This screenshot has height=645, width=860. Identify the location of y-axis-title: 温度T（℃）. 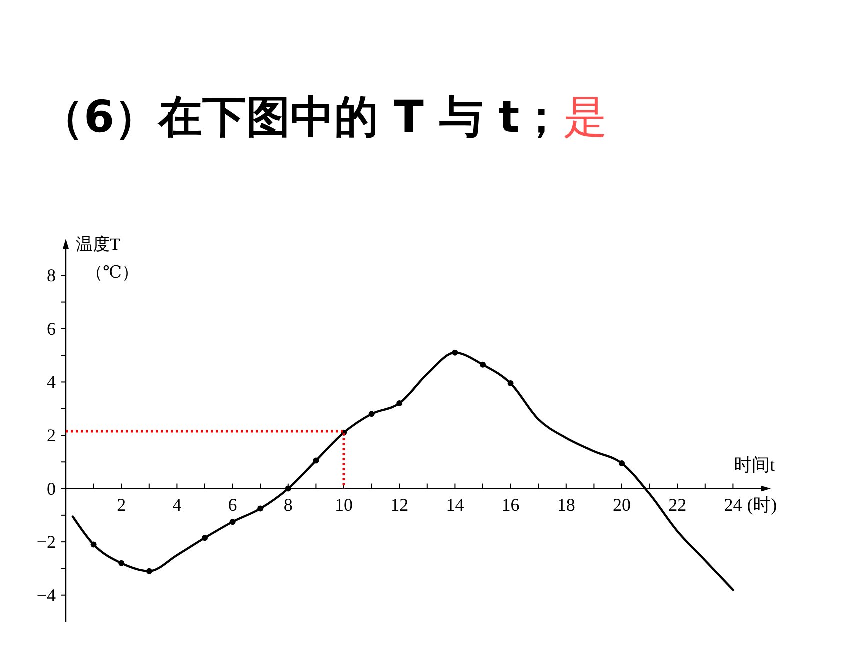
(108, 258).